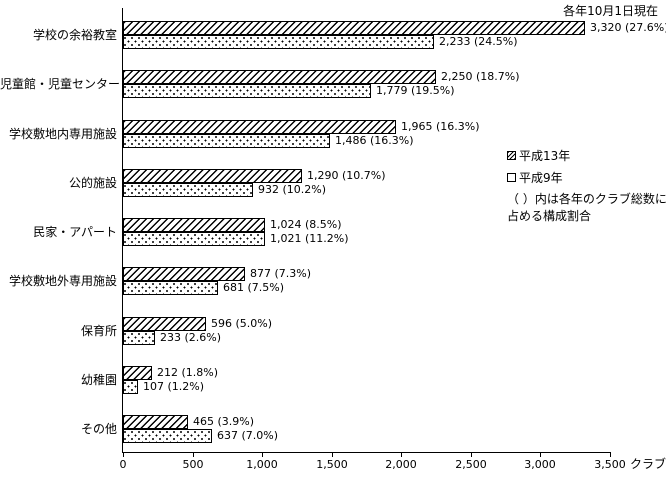 This screenshot has width=666, height=477. What do you see at coordinates (610, 11) in the screenshot?
I see `asof-date-note: 各年10月1日現在` at bounding box center [610, 11].